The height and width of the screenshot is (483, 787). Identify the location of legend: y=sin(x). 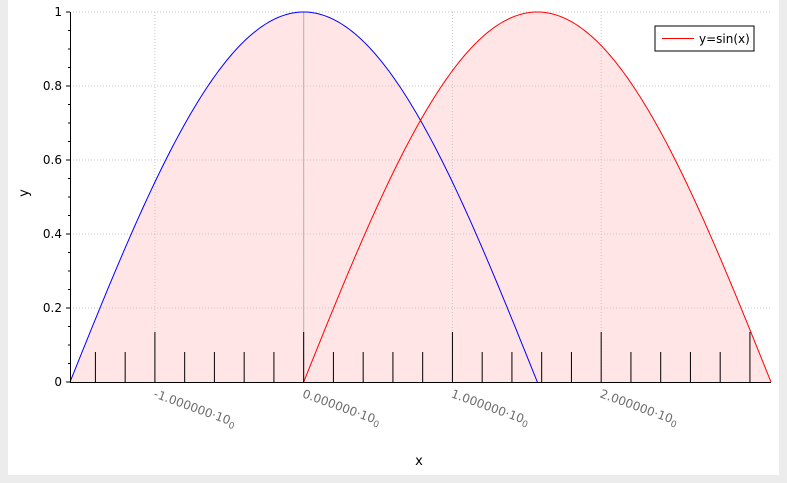
(704, 38).